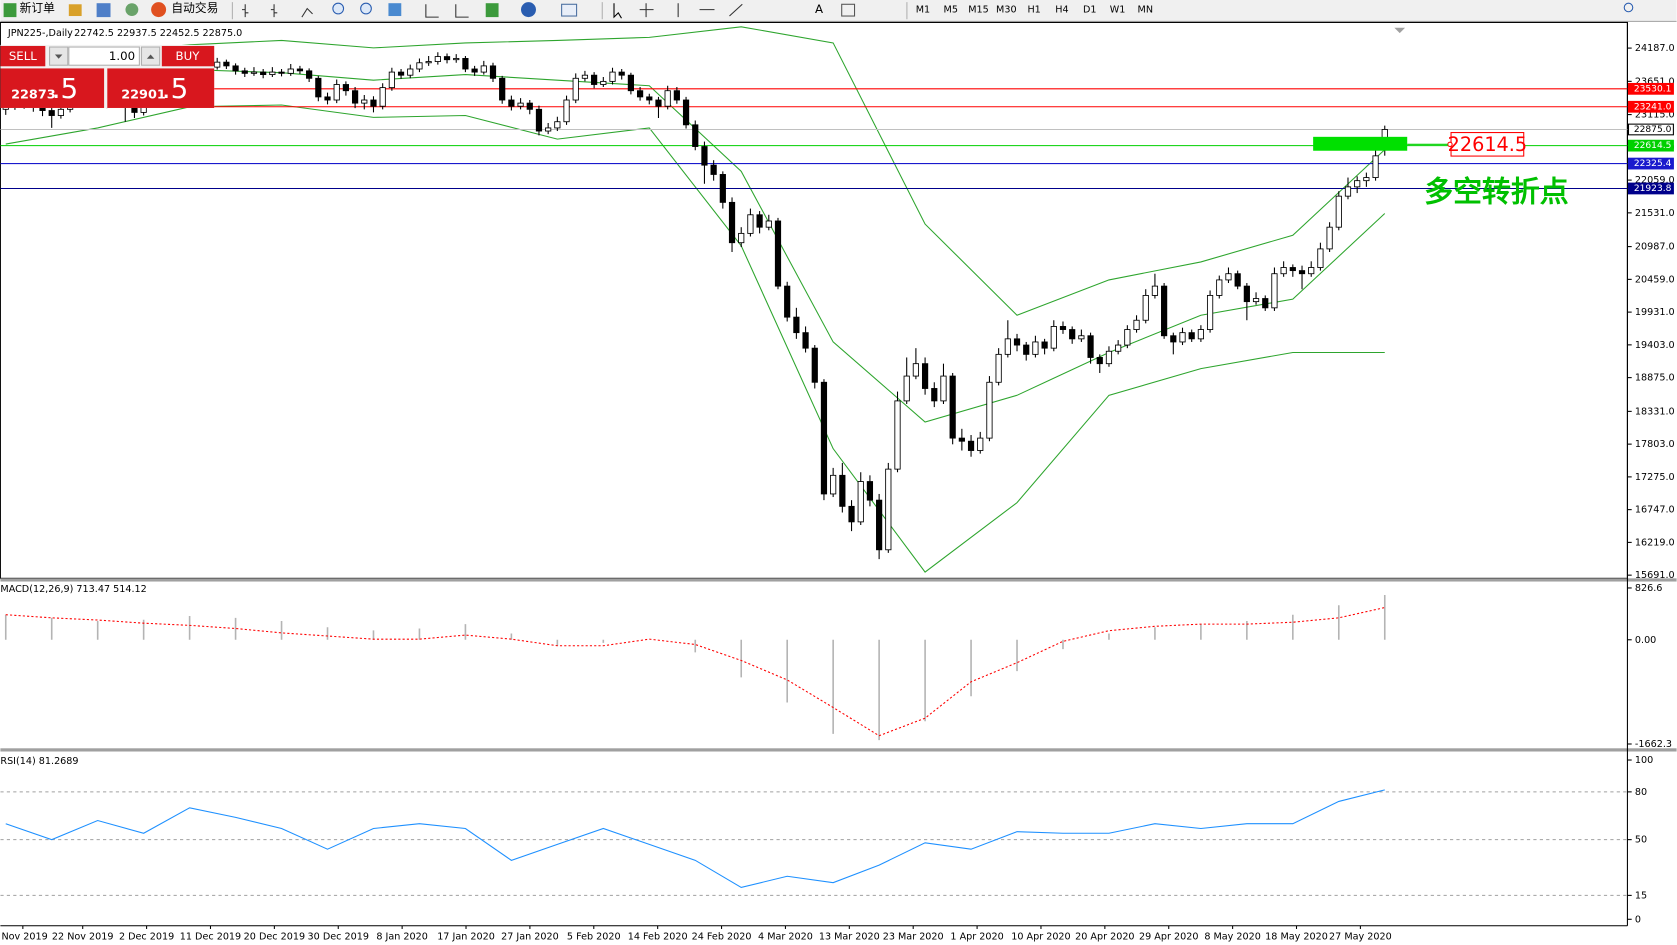 The height and width of the screenshot is (945, 1677). Describe the element at coordinates (1650, 163) in the screenshot. I see `price-level-tag` at that location.